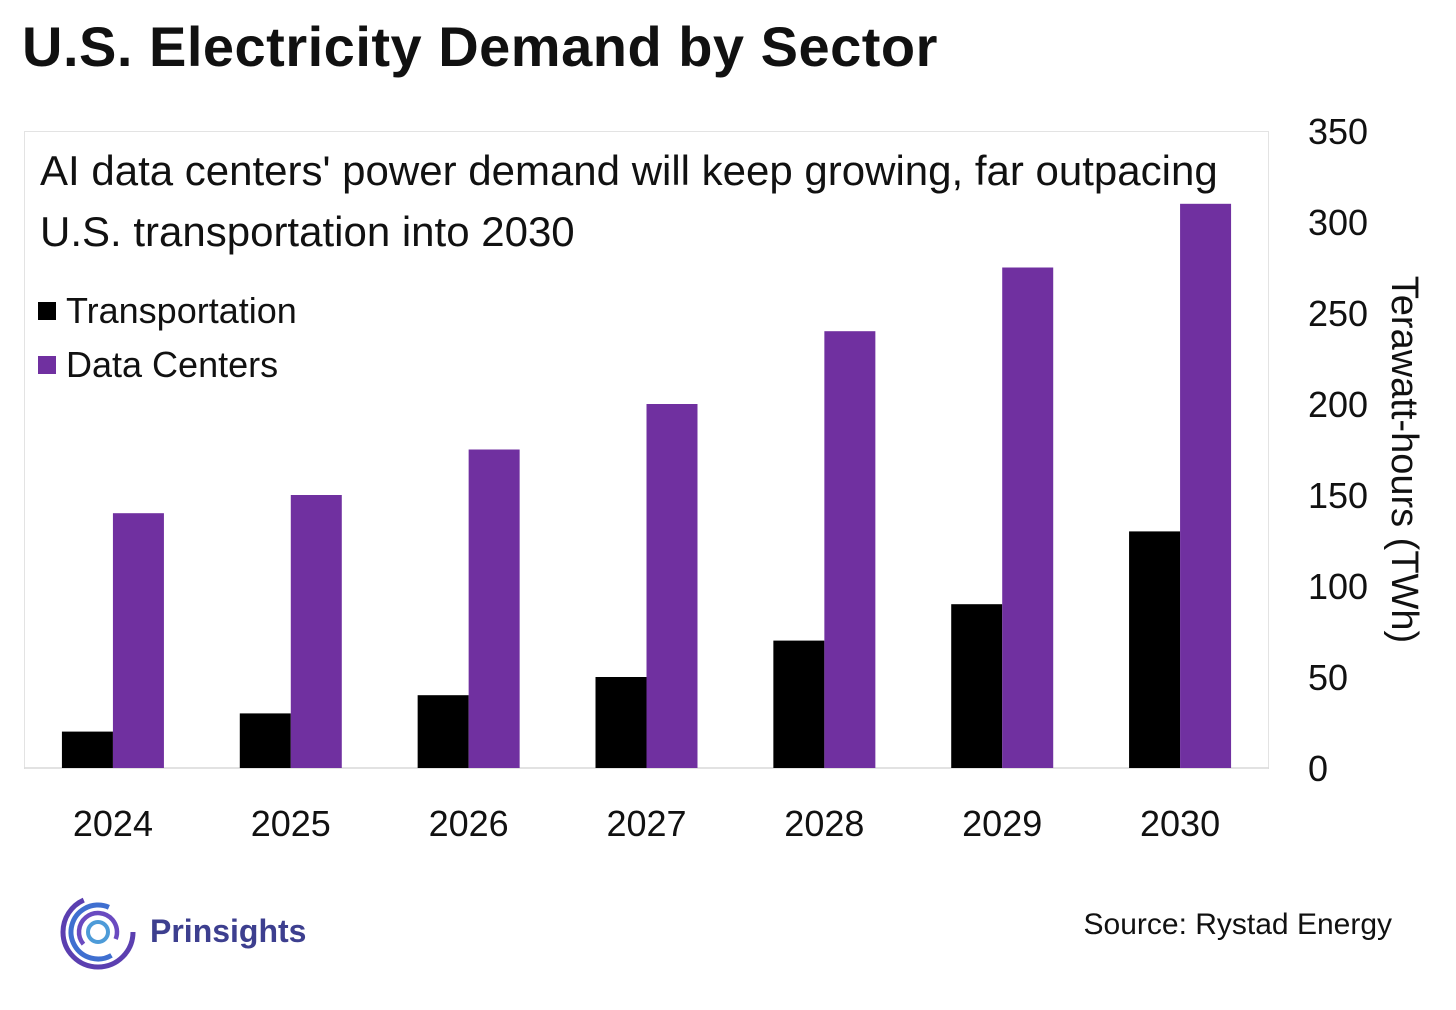  What do you see at coordinates (1404, 459) in the screenshot?
I see `y-axis-title: Terawatt-hours (TWh)` at bounding box center [1404, 459].